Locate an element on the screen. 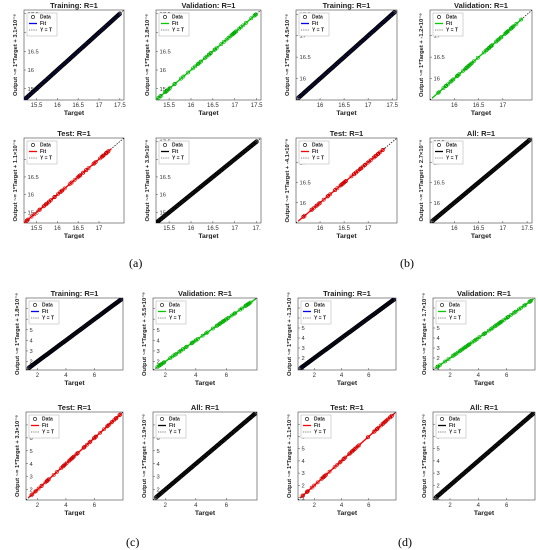  y-tick-label: 2 is located at coordinates (31, 491).